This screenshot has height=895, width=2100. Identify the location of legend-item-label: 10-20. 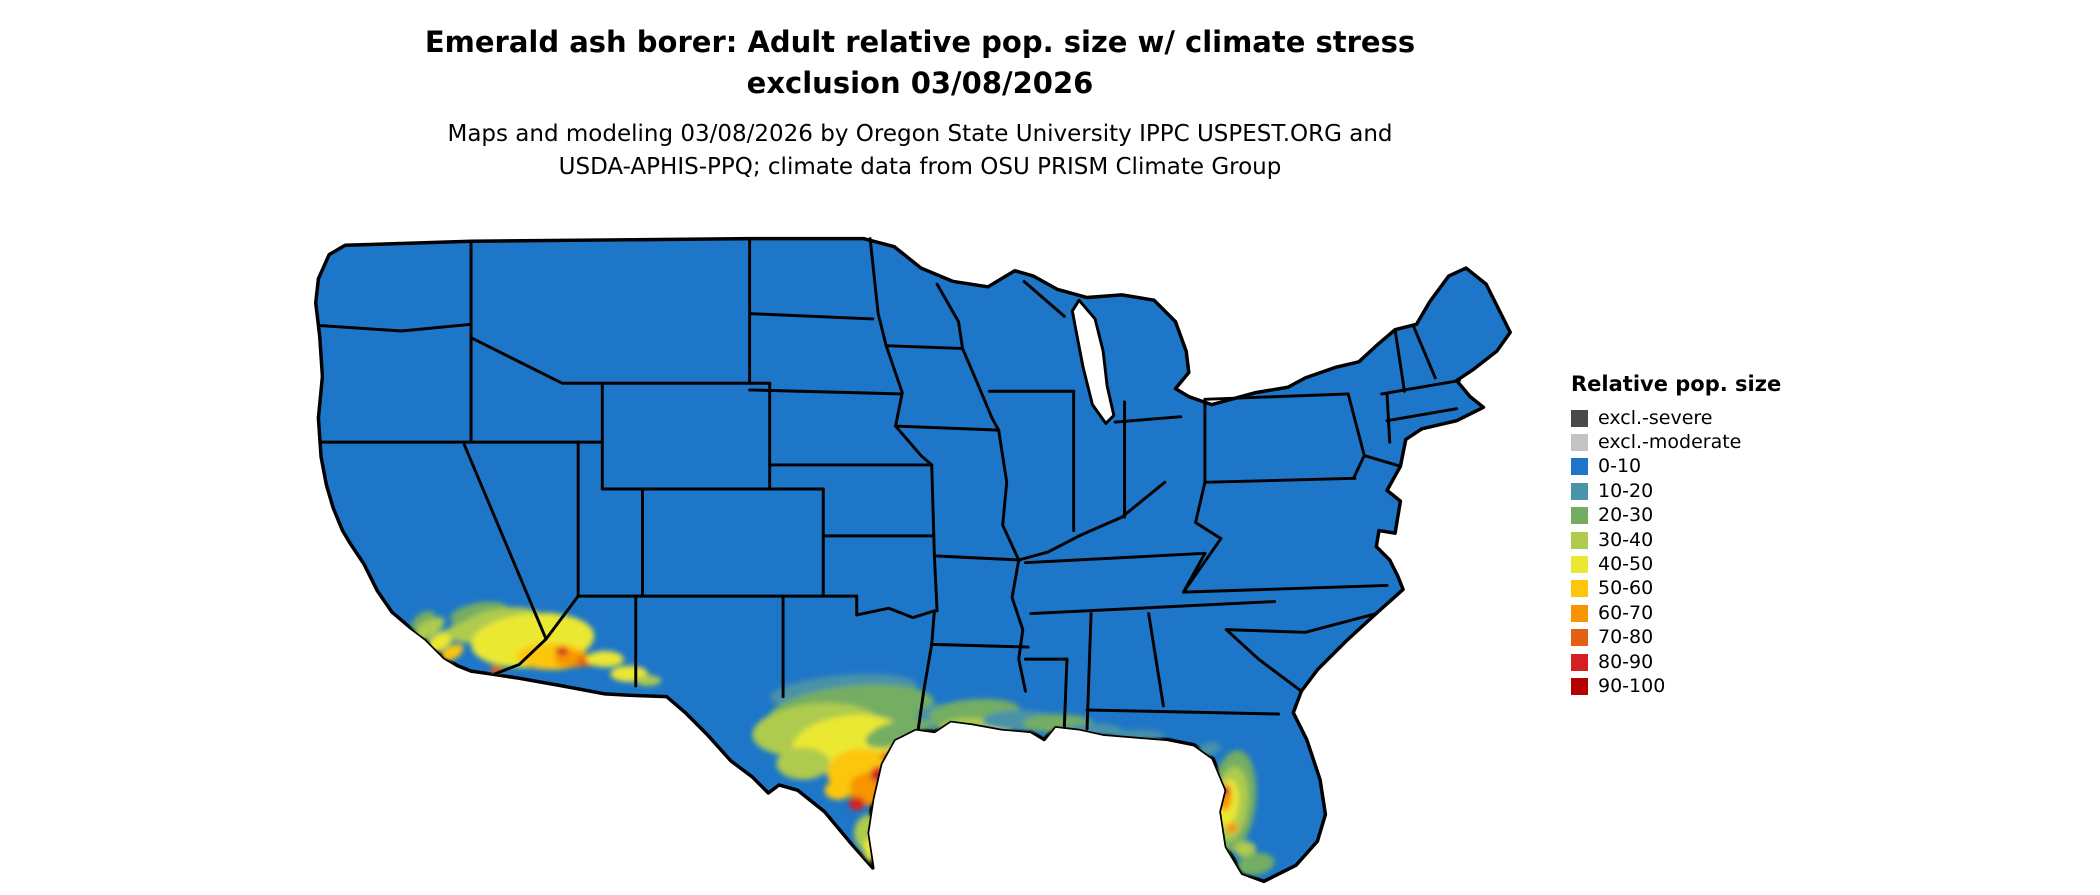
(1626, 490).